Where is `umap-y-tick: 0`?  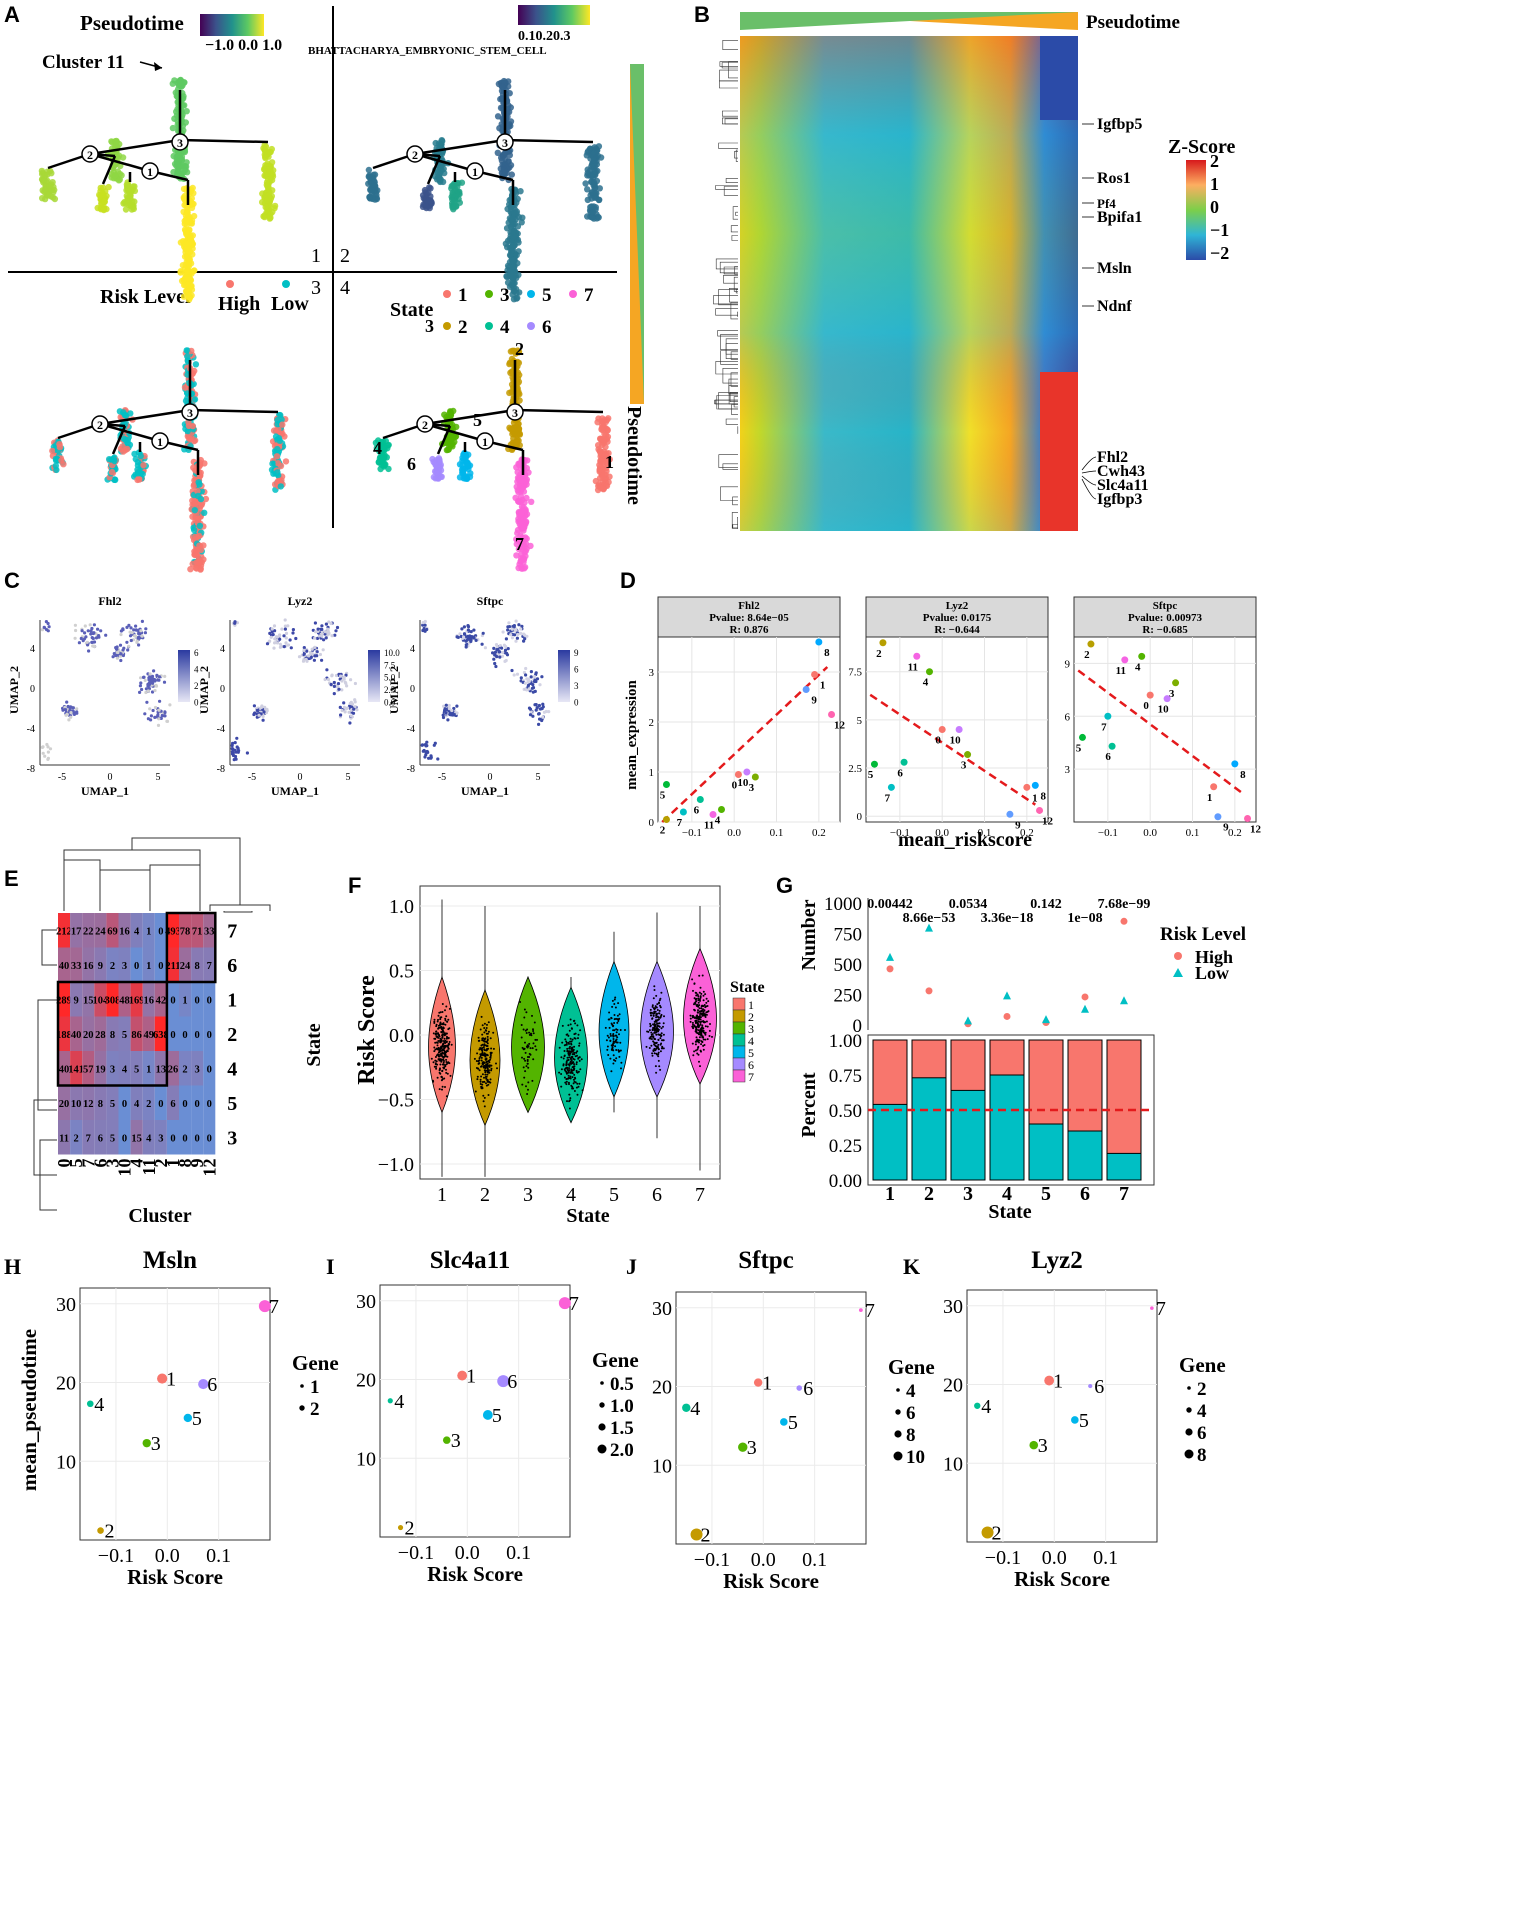
umap-y-tick: 0 is located at coordinates (412, 689).